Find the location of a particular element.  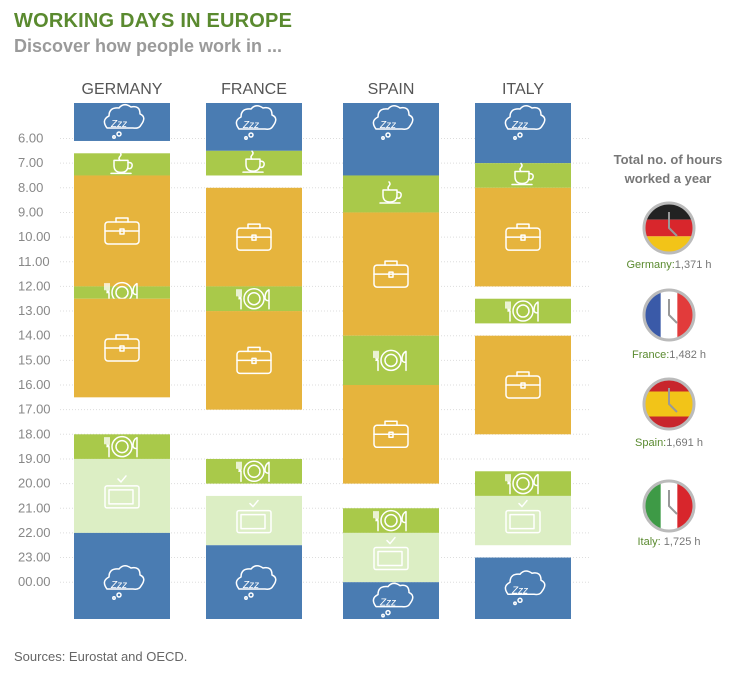

y-tick-label: 00.00 is located at coordinates (34, 581).